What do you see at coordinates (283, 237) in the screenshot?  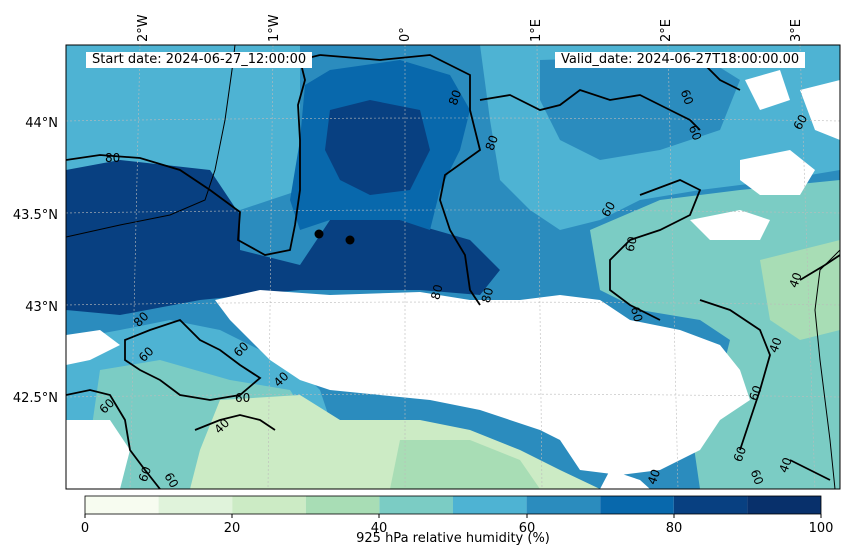 I see `humidity-west-dark` at bounding box center [283, 237].